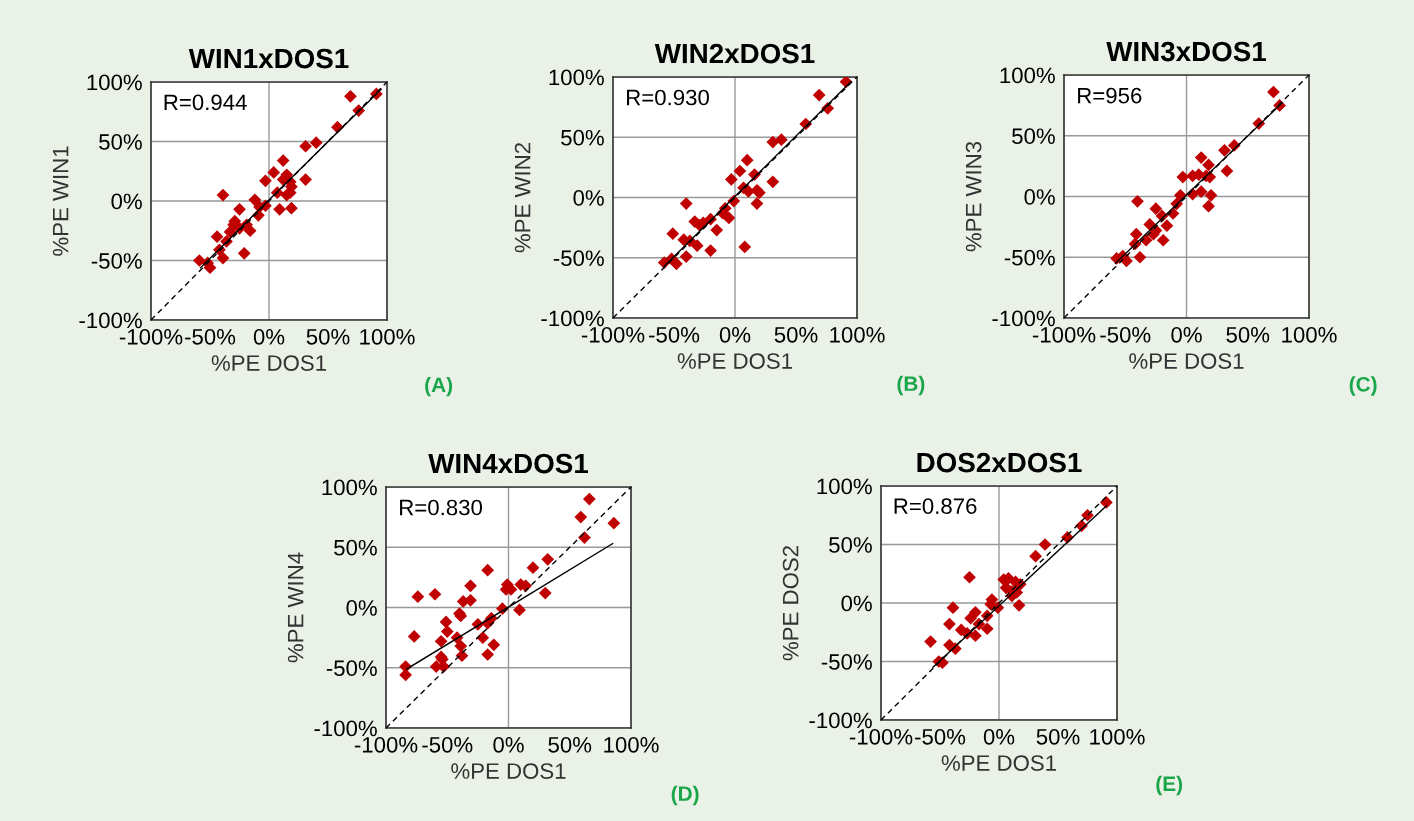 This screenshot has height=821, width=1414. I want to click on y-axis-title: %PE WIN4, so click(295, 607).